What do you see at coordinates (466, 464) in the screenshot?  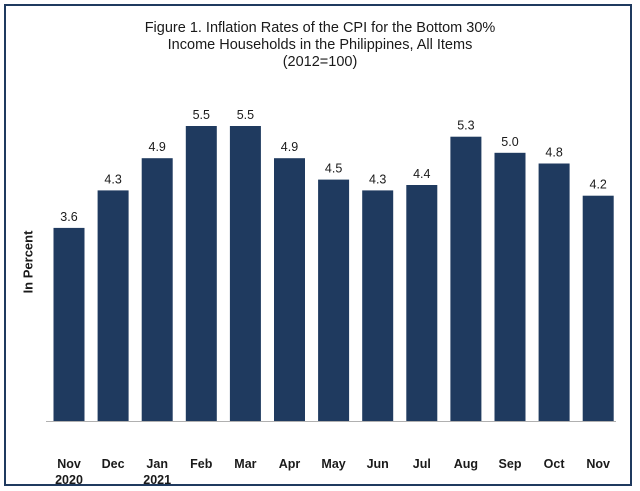 I see `x-tick-label-9: Aug` at bounding box center [466, 464].